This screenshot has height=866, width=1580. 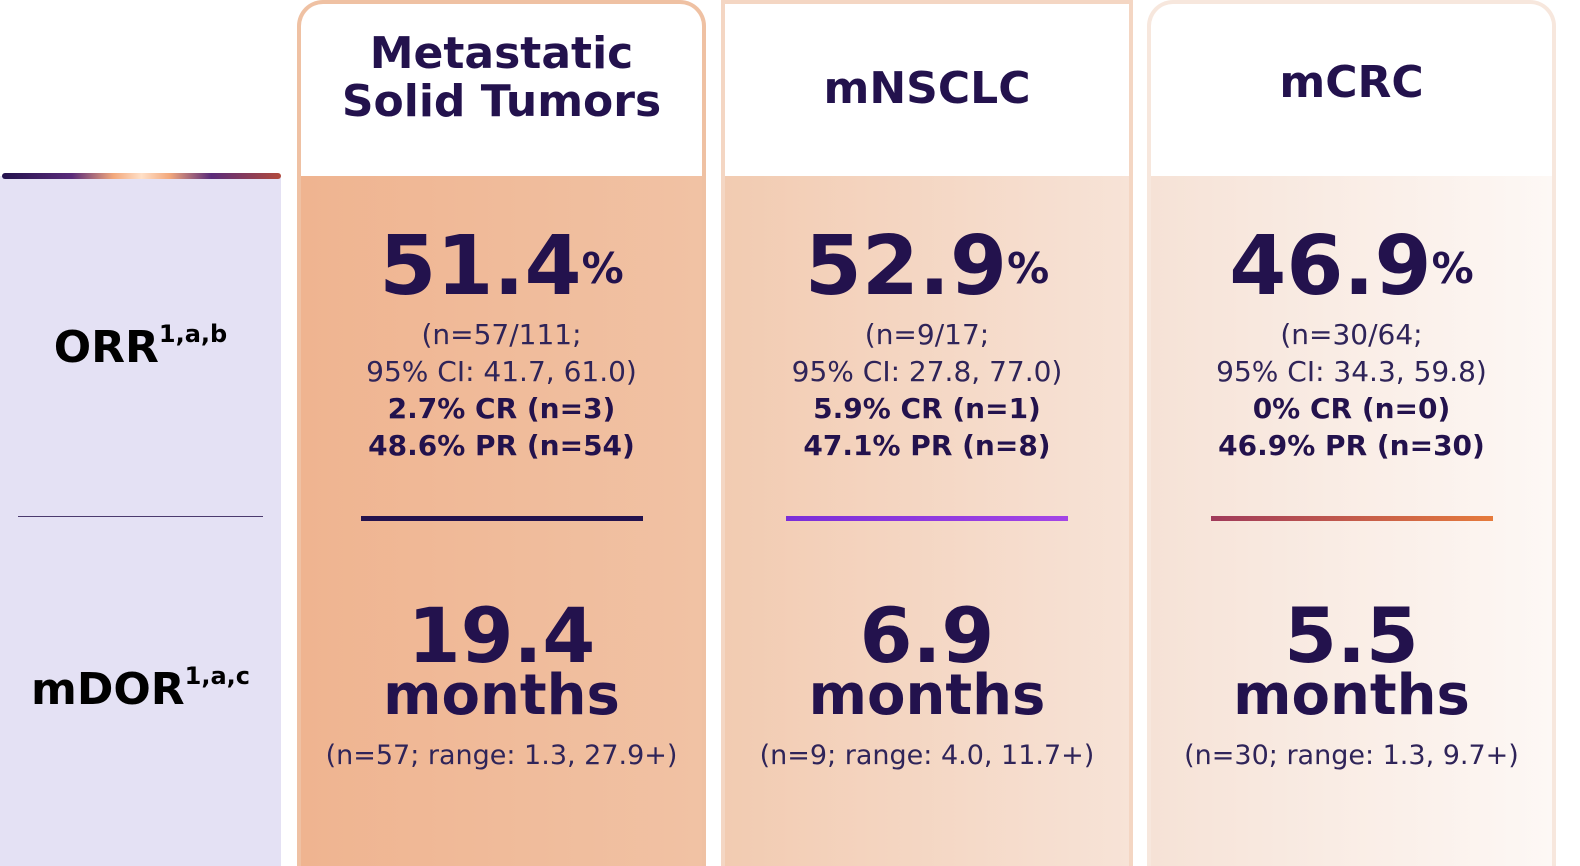 I want to click on mdor-row-label: mDOR1,a,c, so click(x=140, y=688).